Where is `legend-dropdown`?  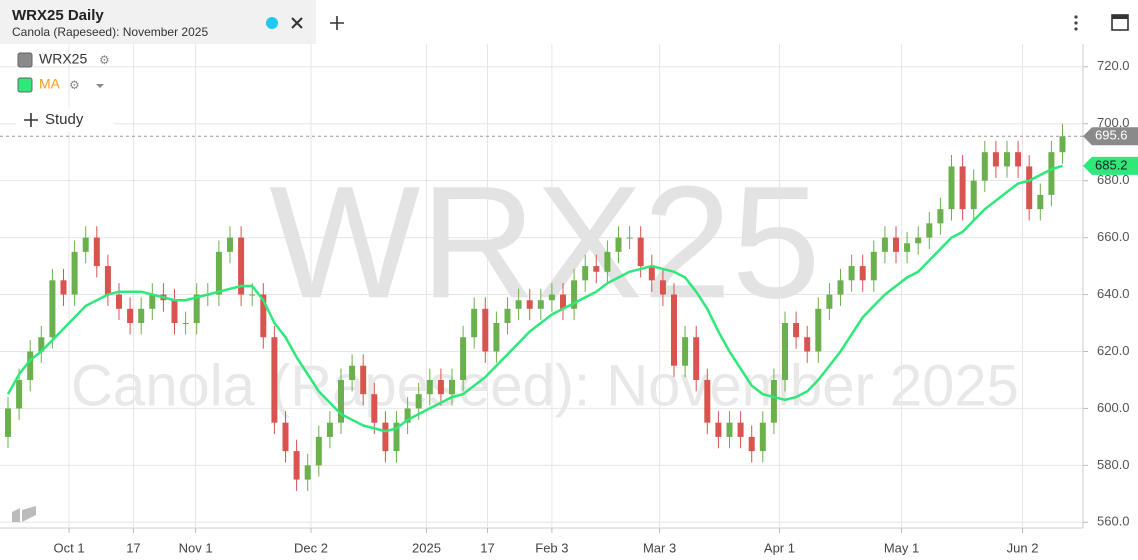 legend-dropdown is located at coordinates (100, 86).